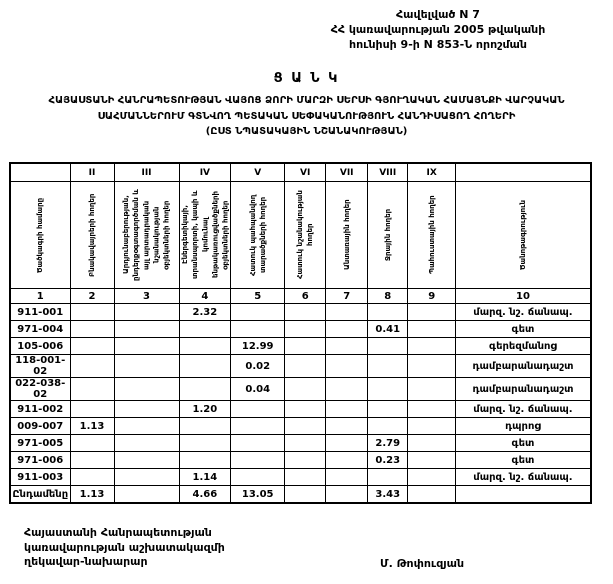  What do you see at coordinates (388, 460) in the screenshot?
I see `area-value-cell: 0.23` at bounding box center [388, 460].